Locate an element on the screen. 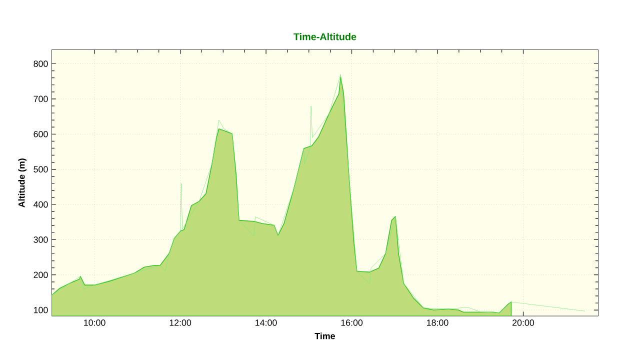 Image resolution: width=640 pixels, height=352 pixels. x-tick-label: 10:00 is located at coordinates (95, 323).